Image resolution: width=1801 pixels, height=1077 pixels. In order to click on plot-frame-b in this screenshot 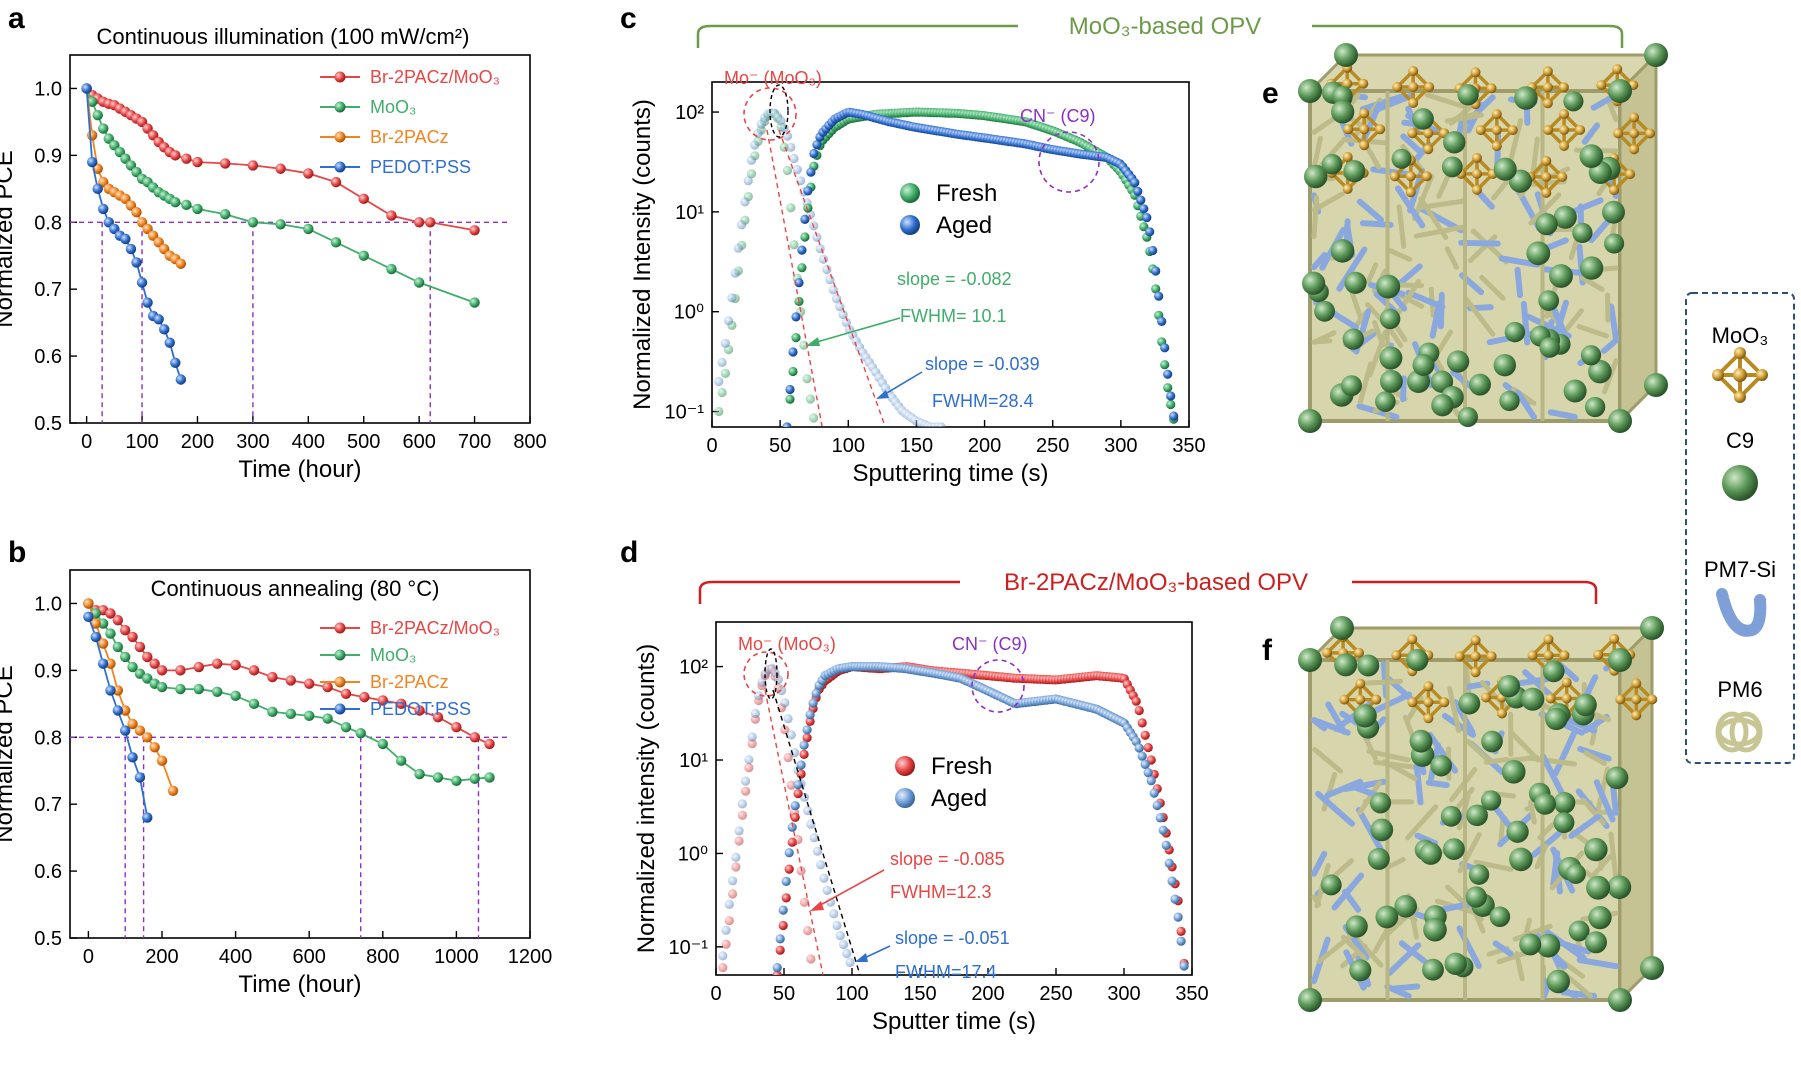, I will do `click(300, 754)`.